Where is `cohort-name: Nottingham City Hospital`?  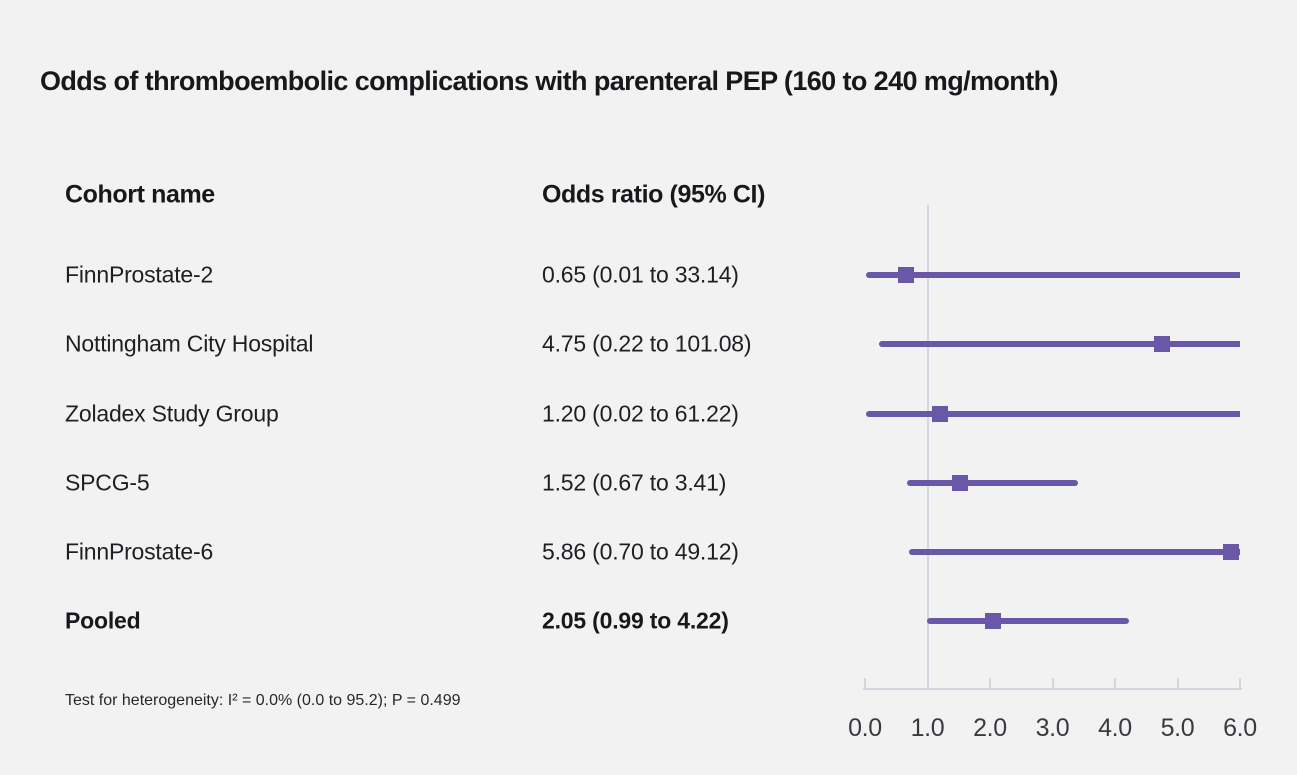
cohort-name: Nottingham City Hospital is located at coordinates (189, 343).